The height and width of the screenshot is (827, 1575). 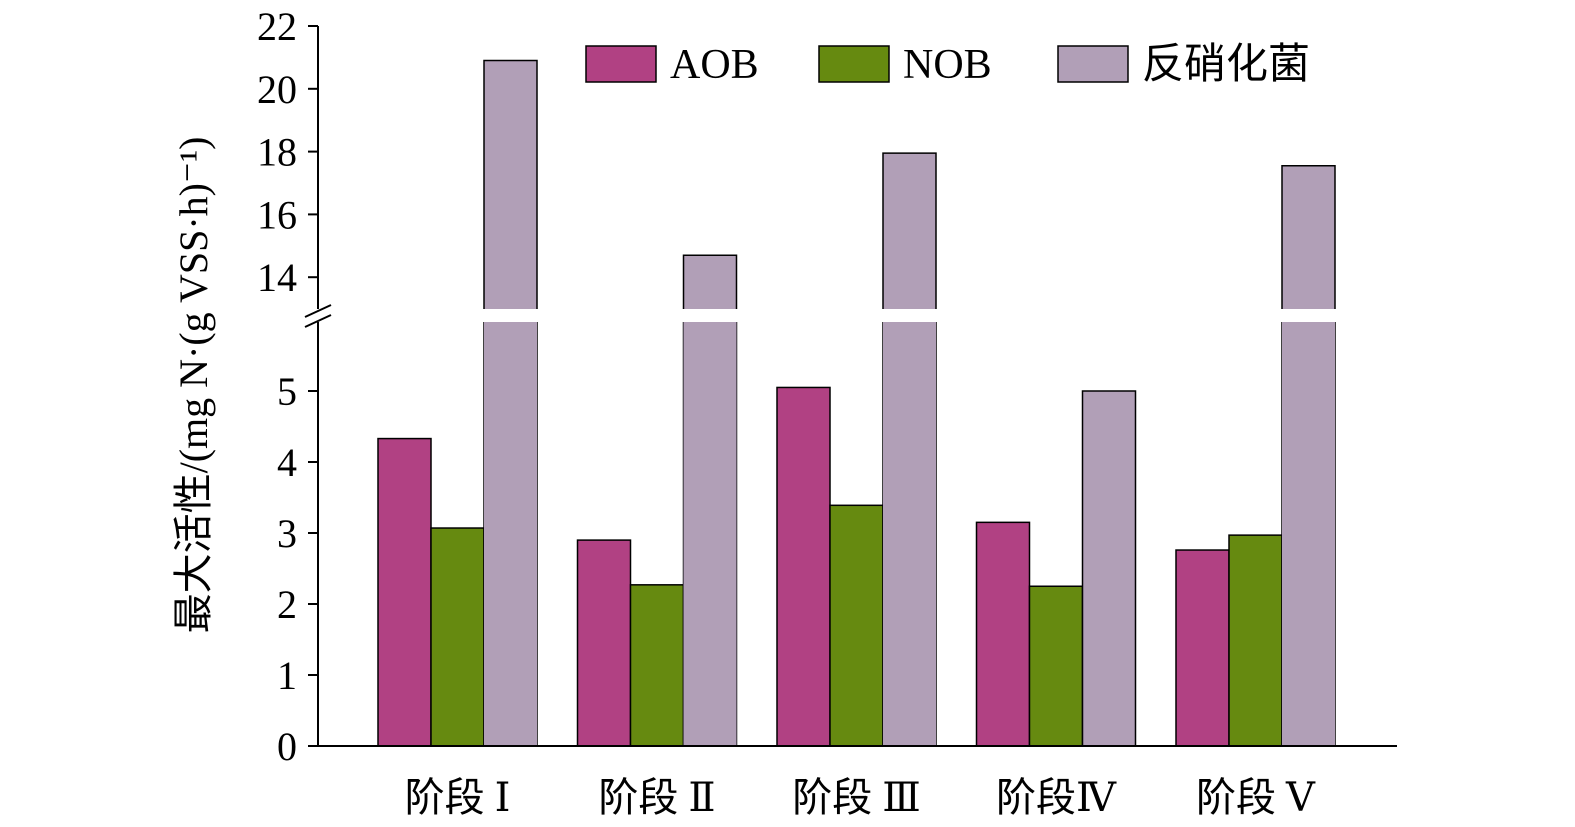 What do you see at coordinates (277, 277) in the screenshot?
I see `y-tick-label: 14` at bounding box center [277, 277].